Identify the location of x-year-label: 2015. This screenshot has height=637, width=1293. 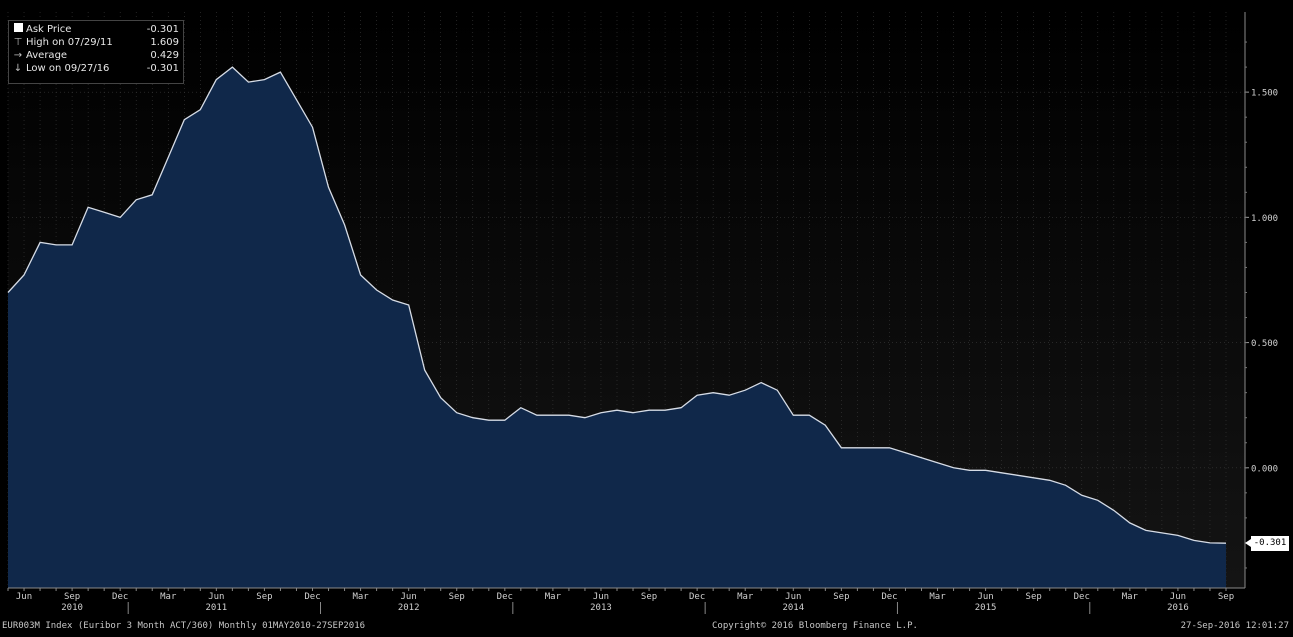
(986, 608).